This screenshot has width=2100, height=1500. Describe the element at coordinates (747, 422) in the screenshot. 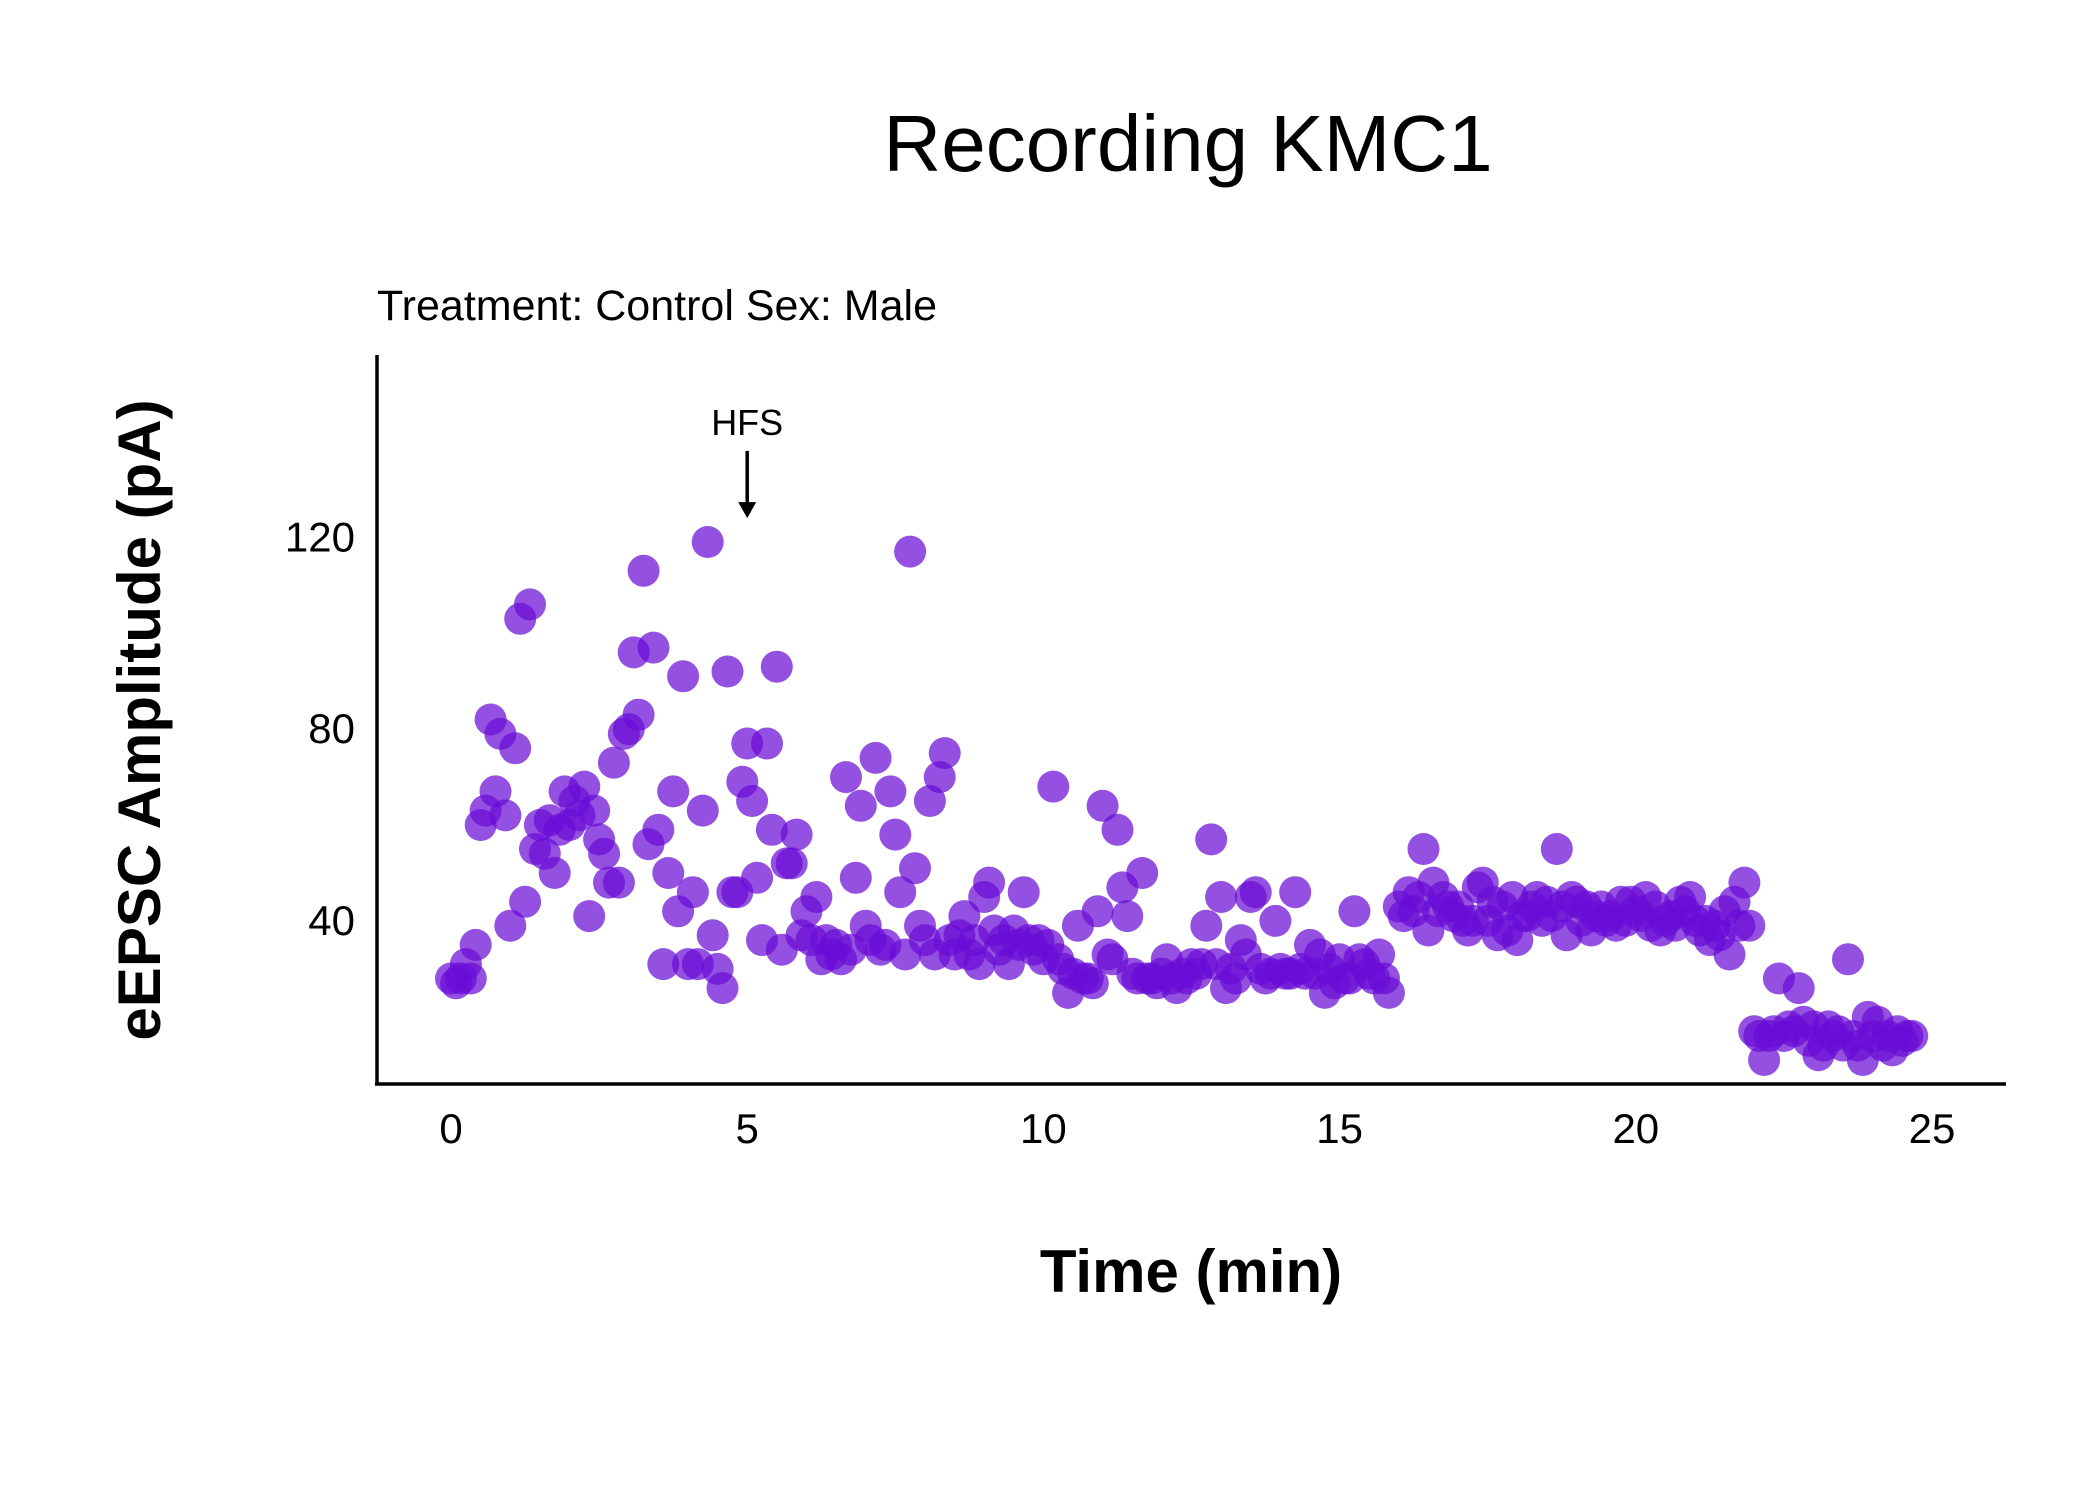

I see `hfs-label: HFS` at that location.